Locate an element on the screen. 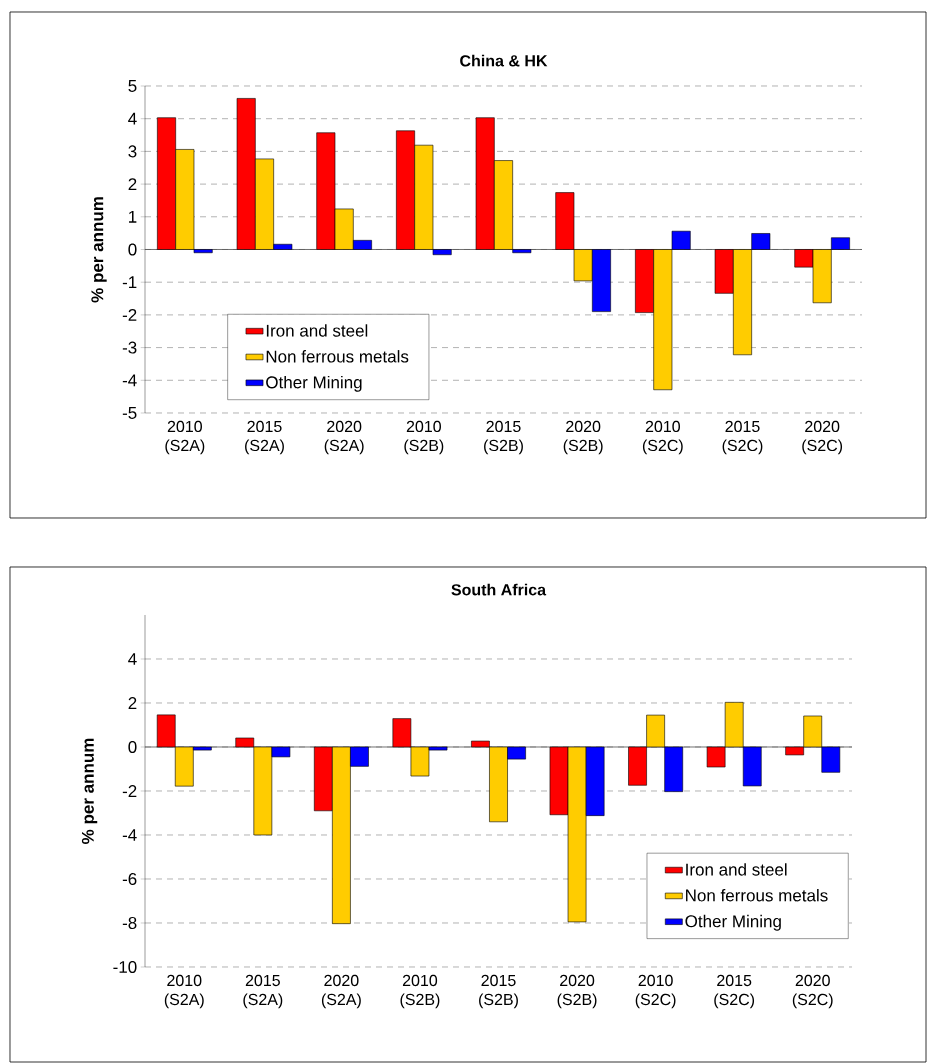 Image resolution: width=927 pixels, height=1063 pixels. y-tick-label: 3 is located at coordinates (132, 151).